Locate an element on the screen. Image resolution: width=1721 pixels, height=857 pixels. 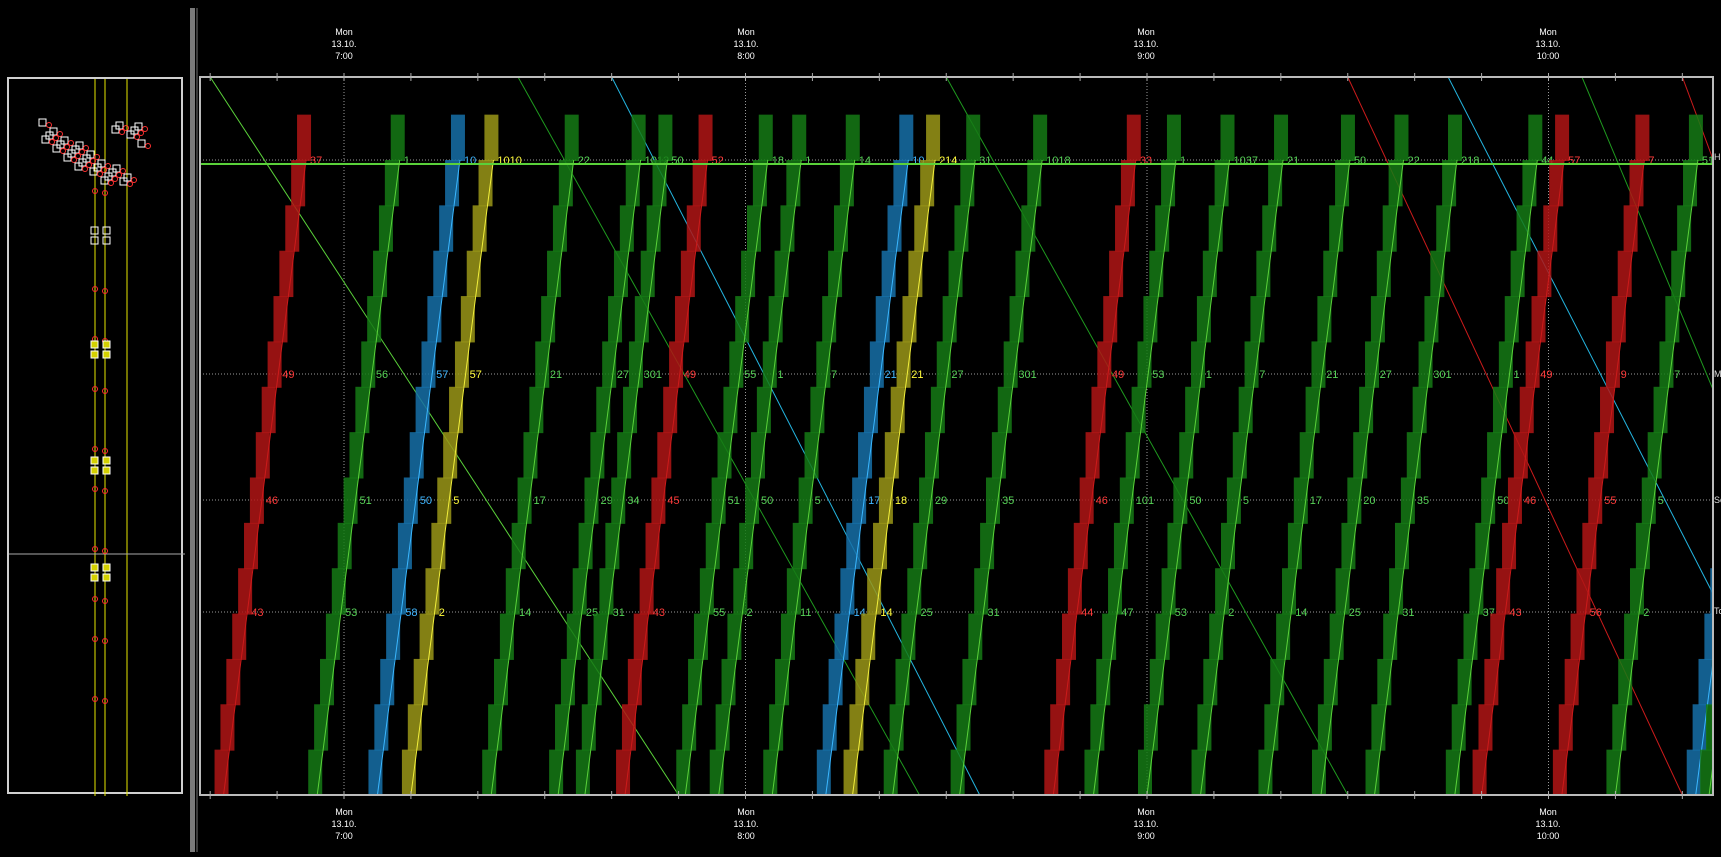
train-path: 1018 301 35 31 is located at coordinates (1010, 455).